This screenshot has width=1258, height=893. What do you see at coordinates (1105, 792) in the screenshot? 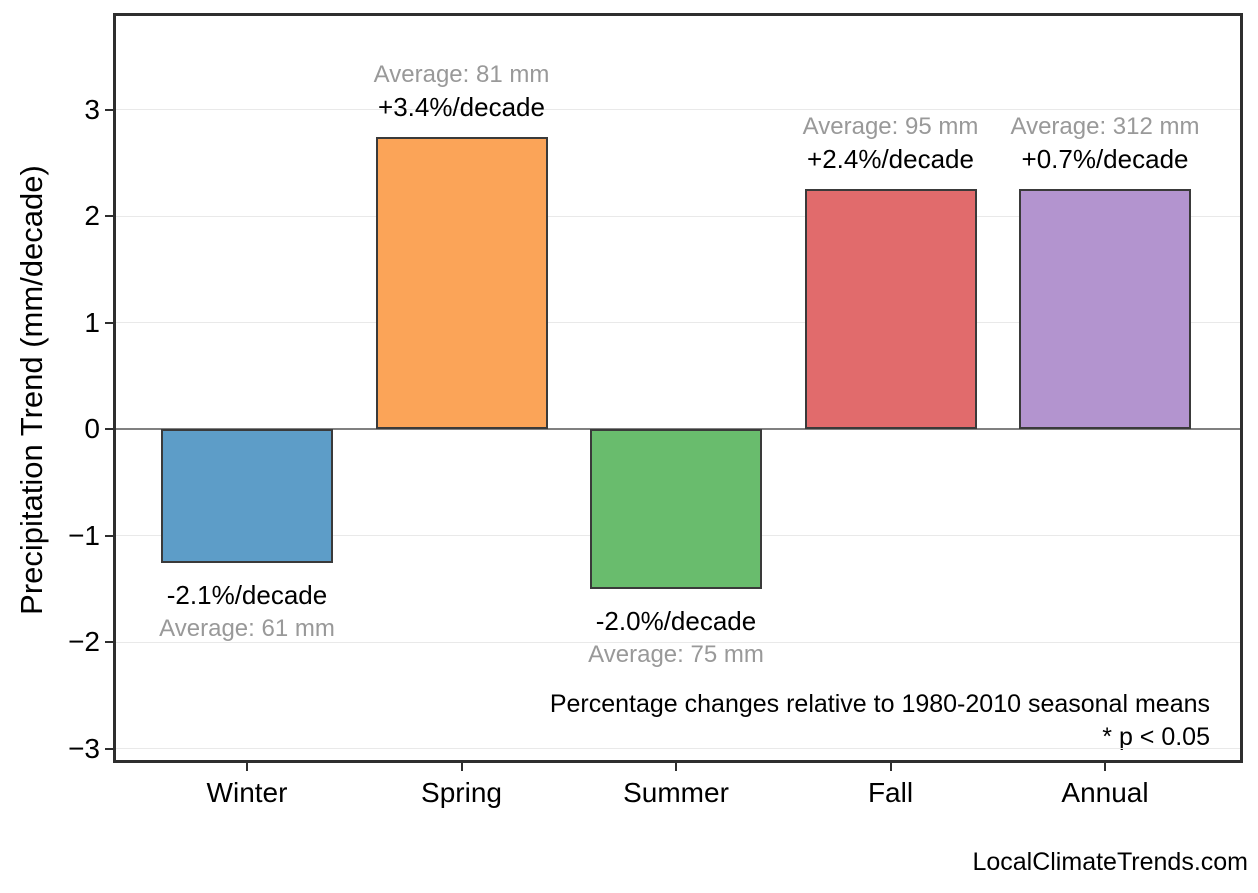
I see `x-tick-label-annual: Annual` at bounding box center [1105, 792].